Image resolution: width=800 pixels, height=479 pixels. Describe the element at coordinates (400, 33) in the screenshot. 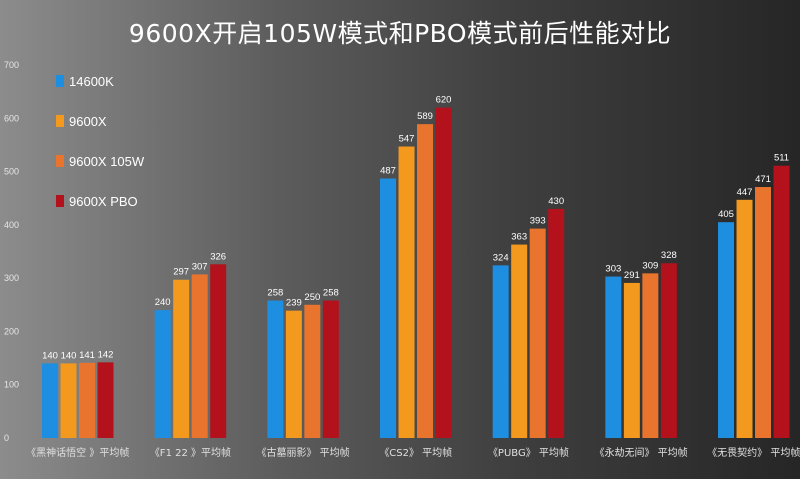

I see `chart-title: 9600X开启105W模式和PBO模式前后性能对比` at that location.